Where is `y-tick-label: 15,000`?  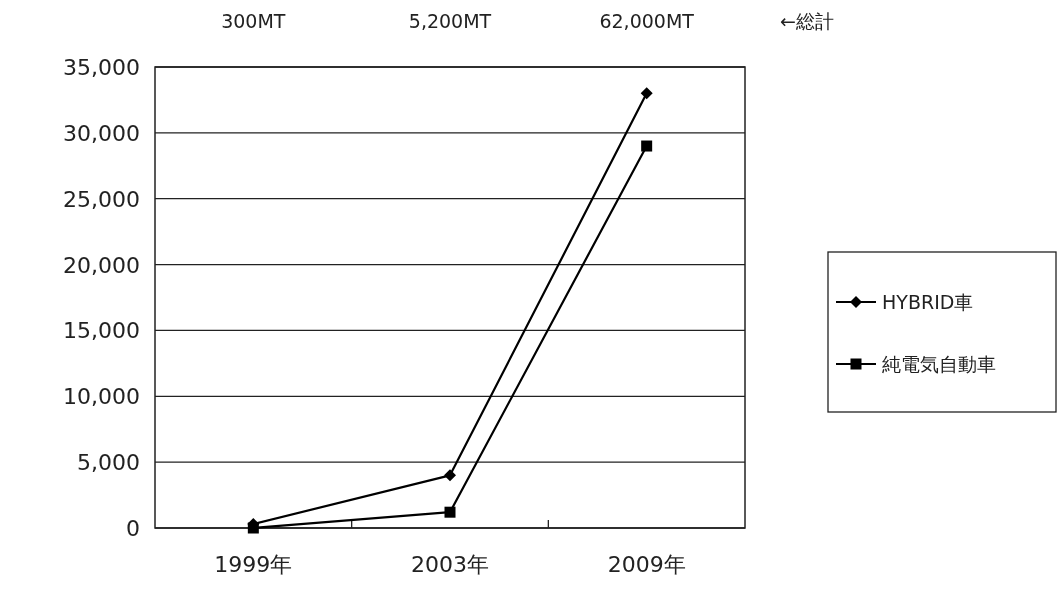 y-tick-label: 15,000 is located at coordinates (101, 331).